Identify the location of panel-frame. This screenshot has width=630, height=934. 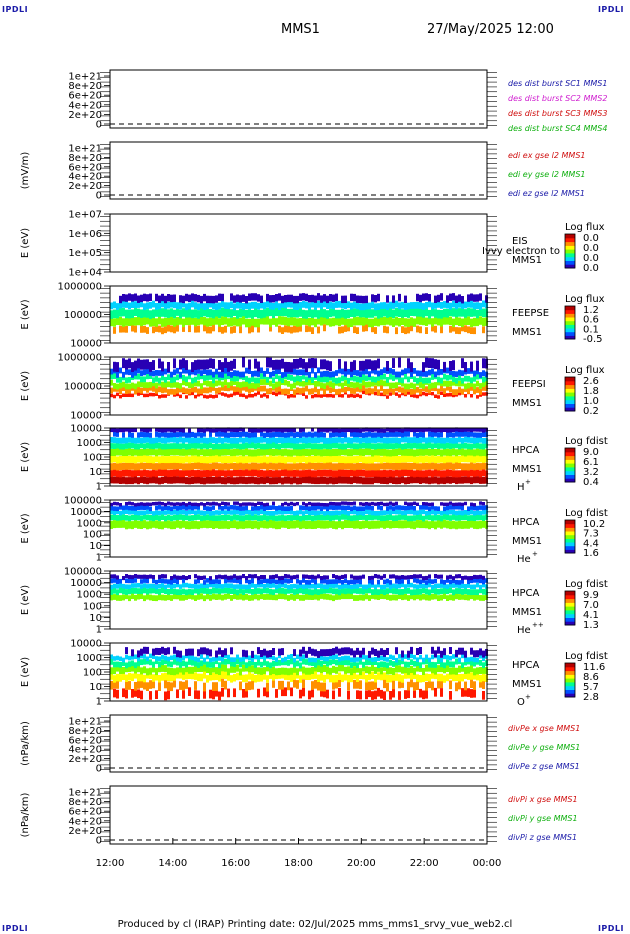
(298, 243).